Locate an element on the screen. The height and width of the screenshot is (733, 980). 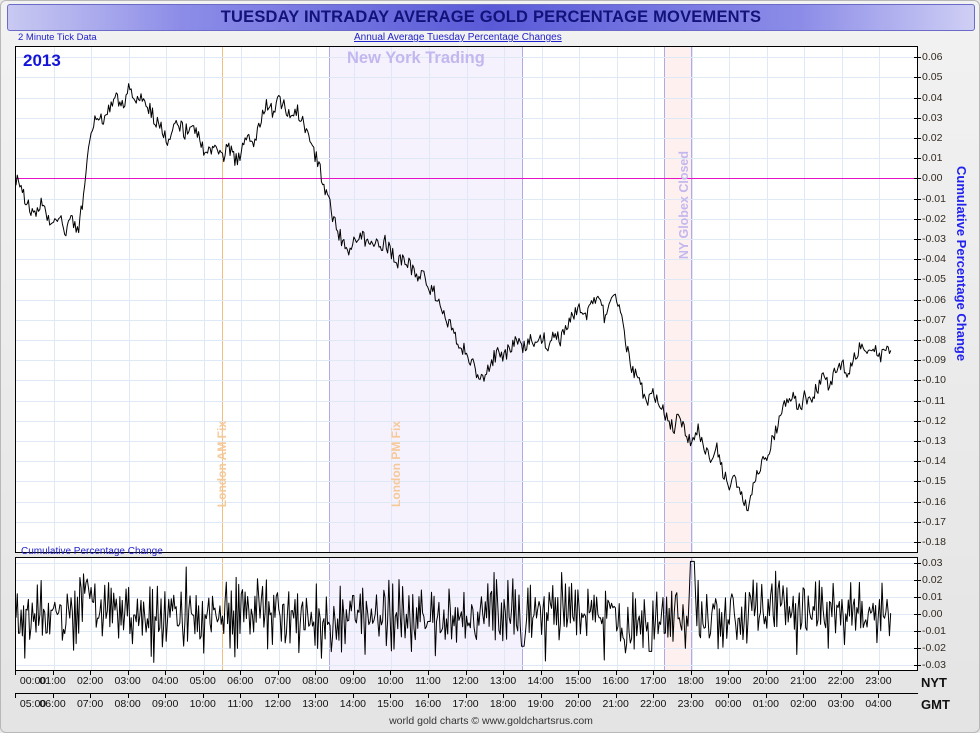
x-tick-label-nyt: 03:00 is located at coordinates (127, 681).